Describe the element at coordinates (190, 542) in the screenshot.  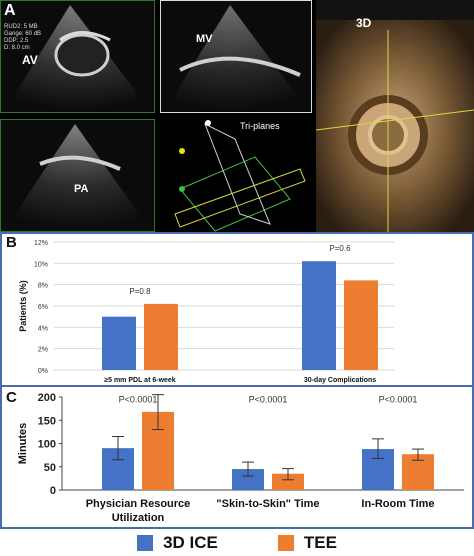
I see `legend-label: 3D ICE` at that location.